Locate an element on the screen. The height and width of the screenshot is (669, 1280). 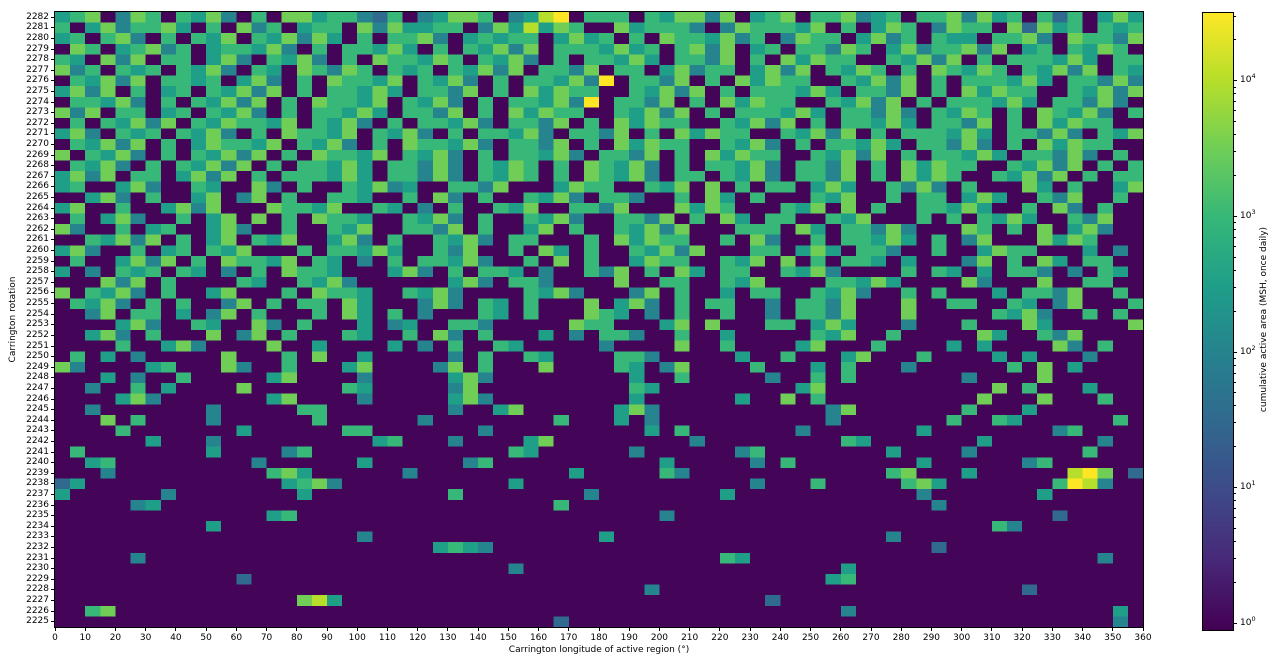
colorbar-tick-label: 10⁴ is located at coordinates (1248, 79).